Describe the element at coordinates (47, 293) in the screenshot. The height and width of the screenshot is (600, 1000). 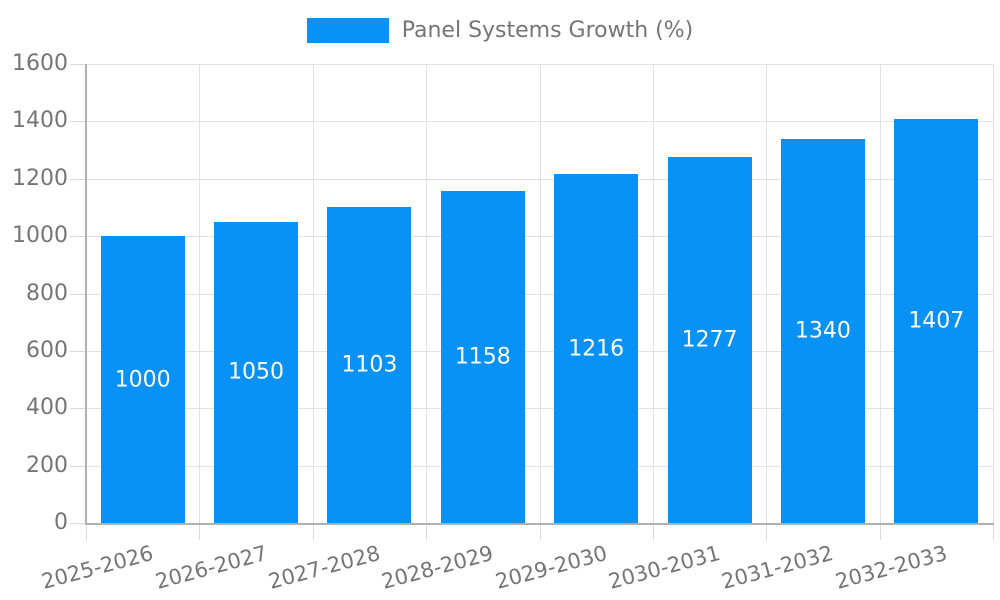
I see `y-axis-tick-label: 800` at that location.